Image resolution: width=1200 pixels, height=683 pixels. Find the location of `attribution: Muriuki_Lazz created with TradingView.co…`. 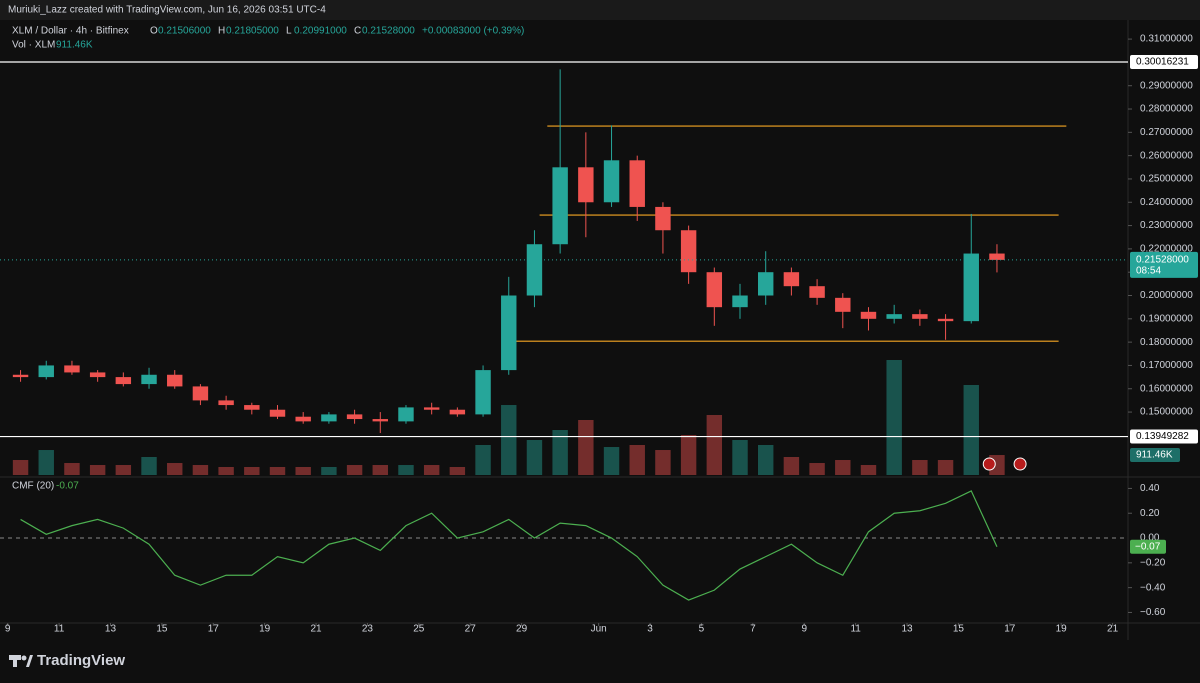

attribution: Muriuki_Lazz created with TradingView.co… is located at coordinates (167, 10).